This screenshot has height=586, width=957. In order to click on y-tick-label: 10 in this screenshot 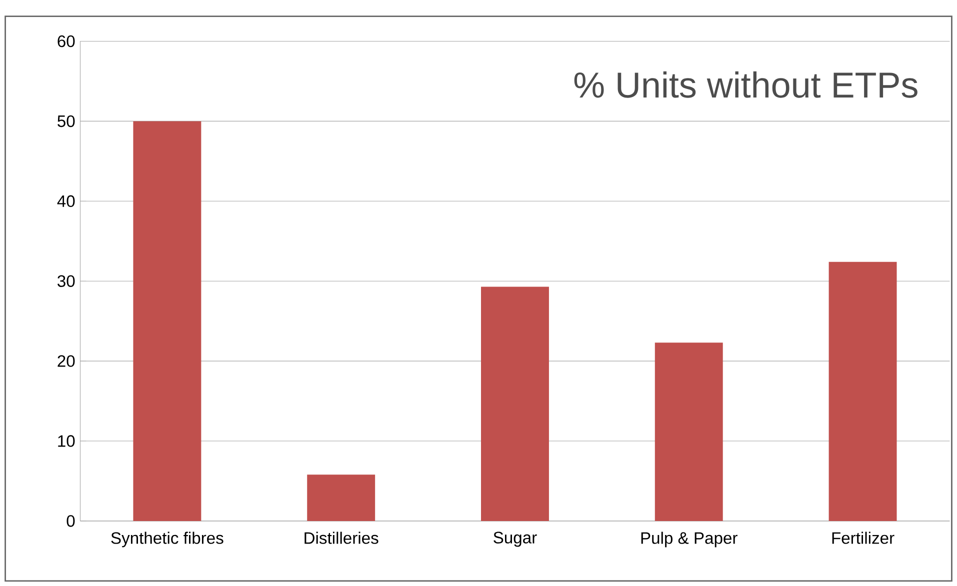, I will do `click(66, 441)`.